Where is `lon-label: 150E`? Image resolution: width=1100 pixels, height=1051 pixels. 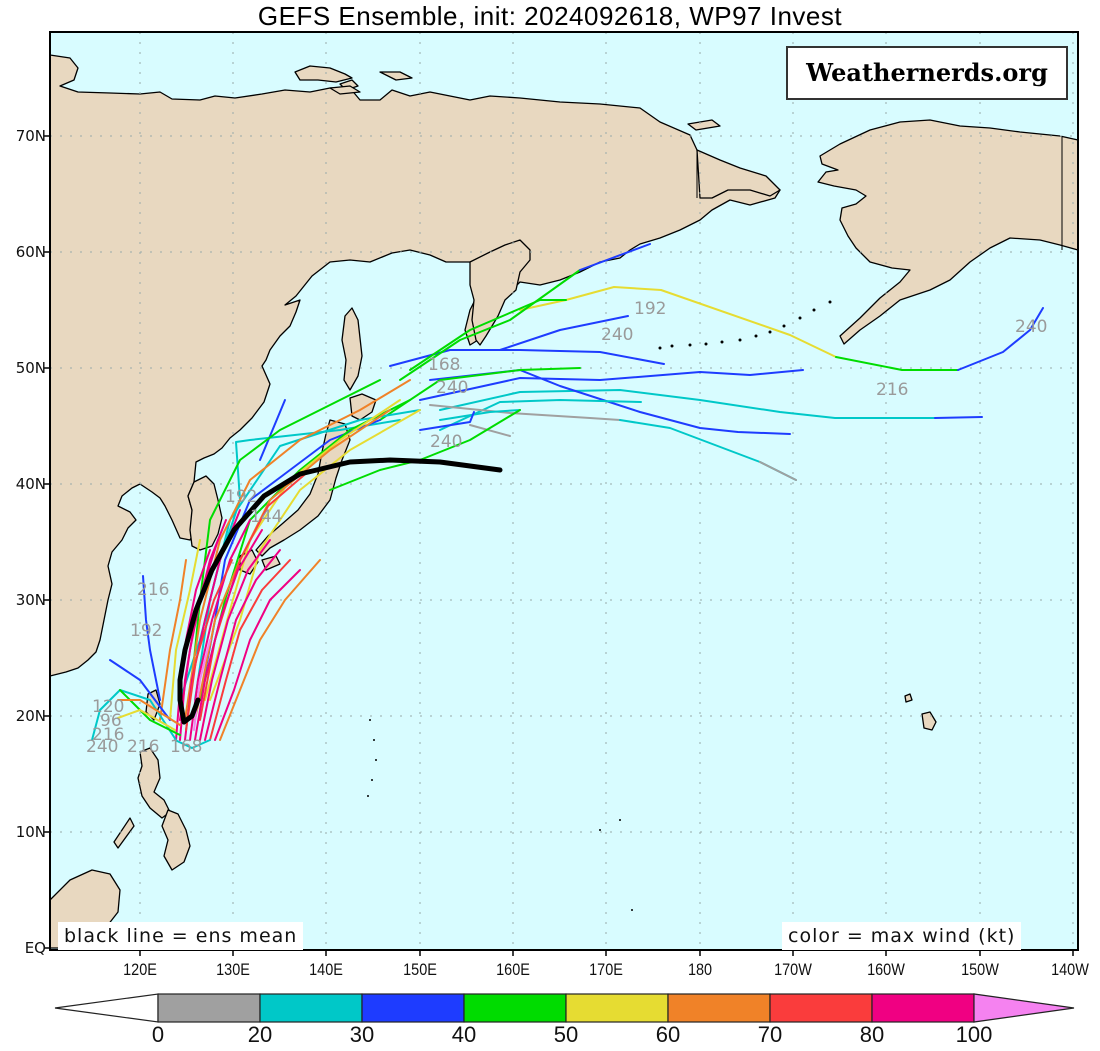 lon-label: 150E is located at coordinates (420, 969).